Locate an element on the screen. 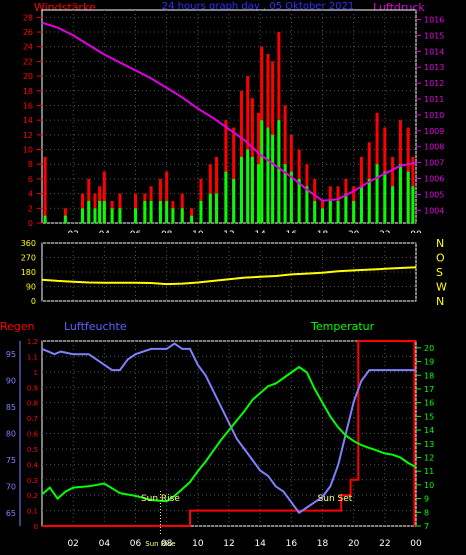 Image resolution: width=466 pixels, height=555 pixels. pressure-tick-label: 1016 is located at coordinates (434, 20).